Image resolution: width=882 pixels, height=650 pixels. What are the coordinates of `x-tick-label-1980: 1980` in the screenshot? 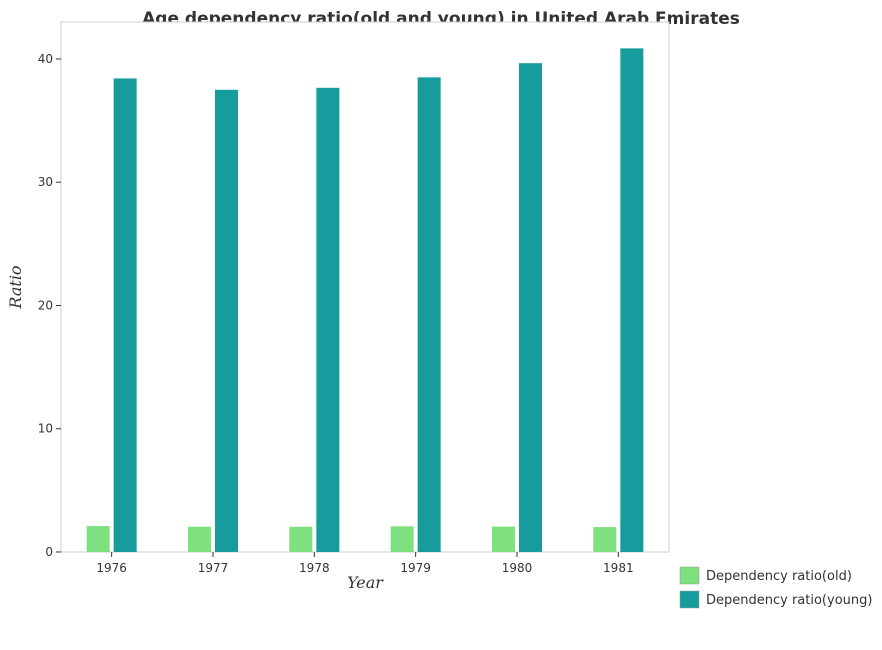 It's located at (517, 568).